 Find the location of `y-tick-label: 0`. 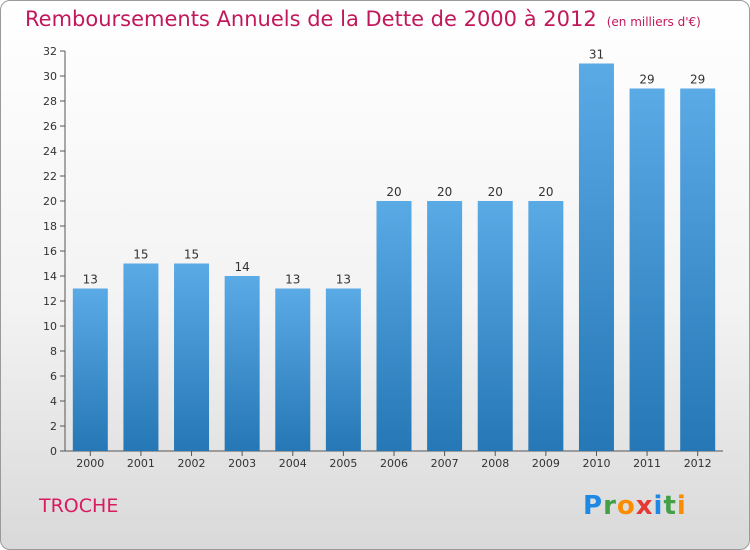

y-tick-label: 0 is located at coordinates (53, 451).